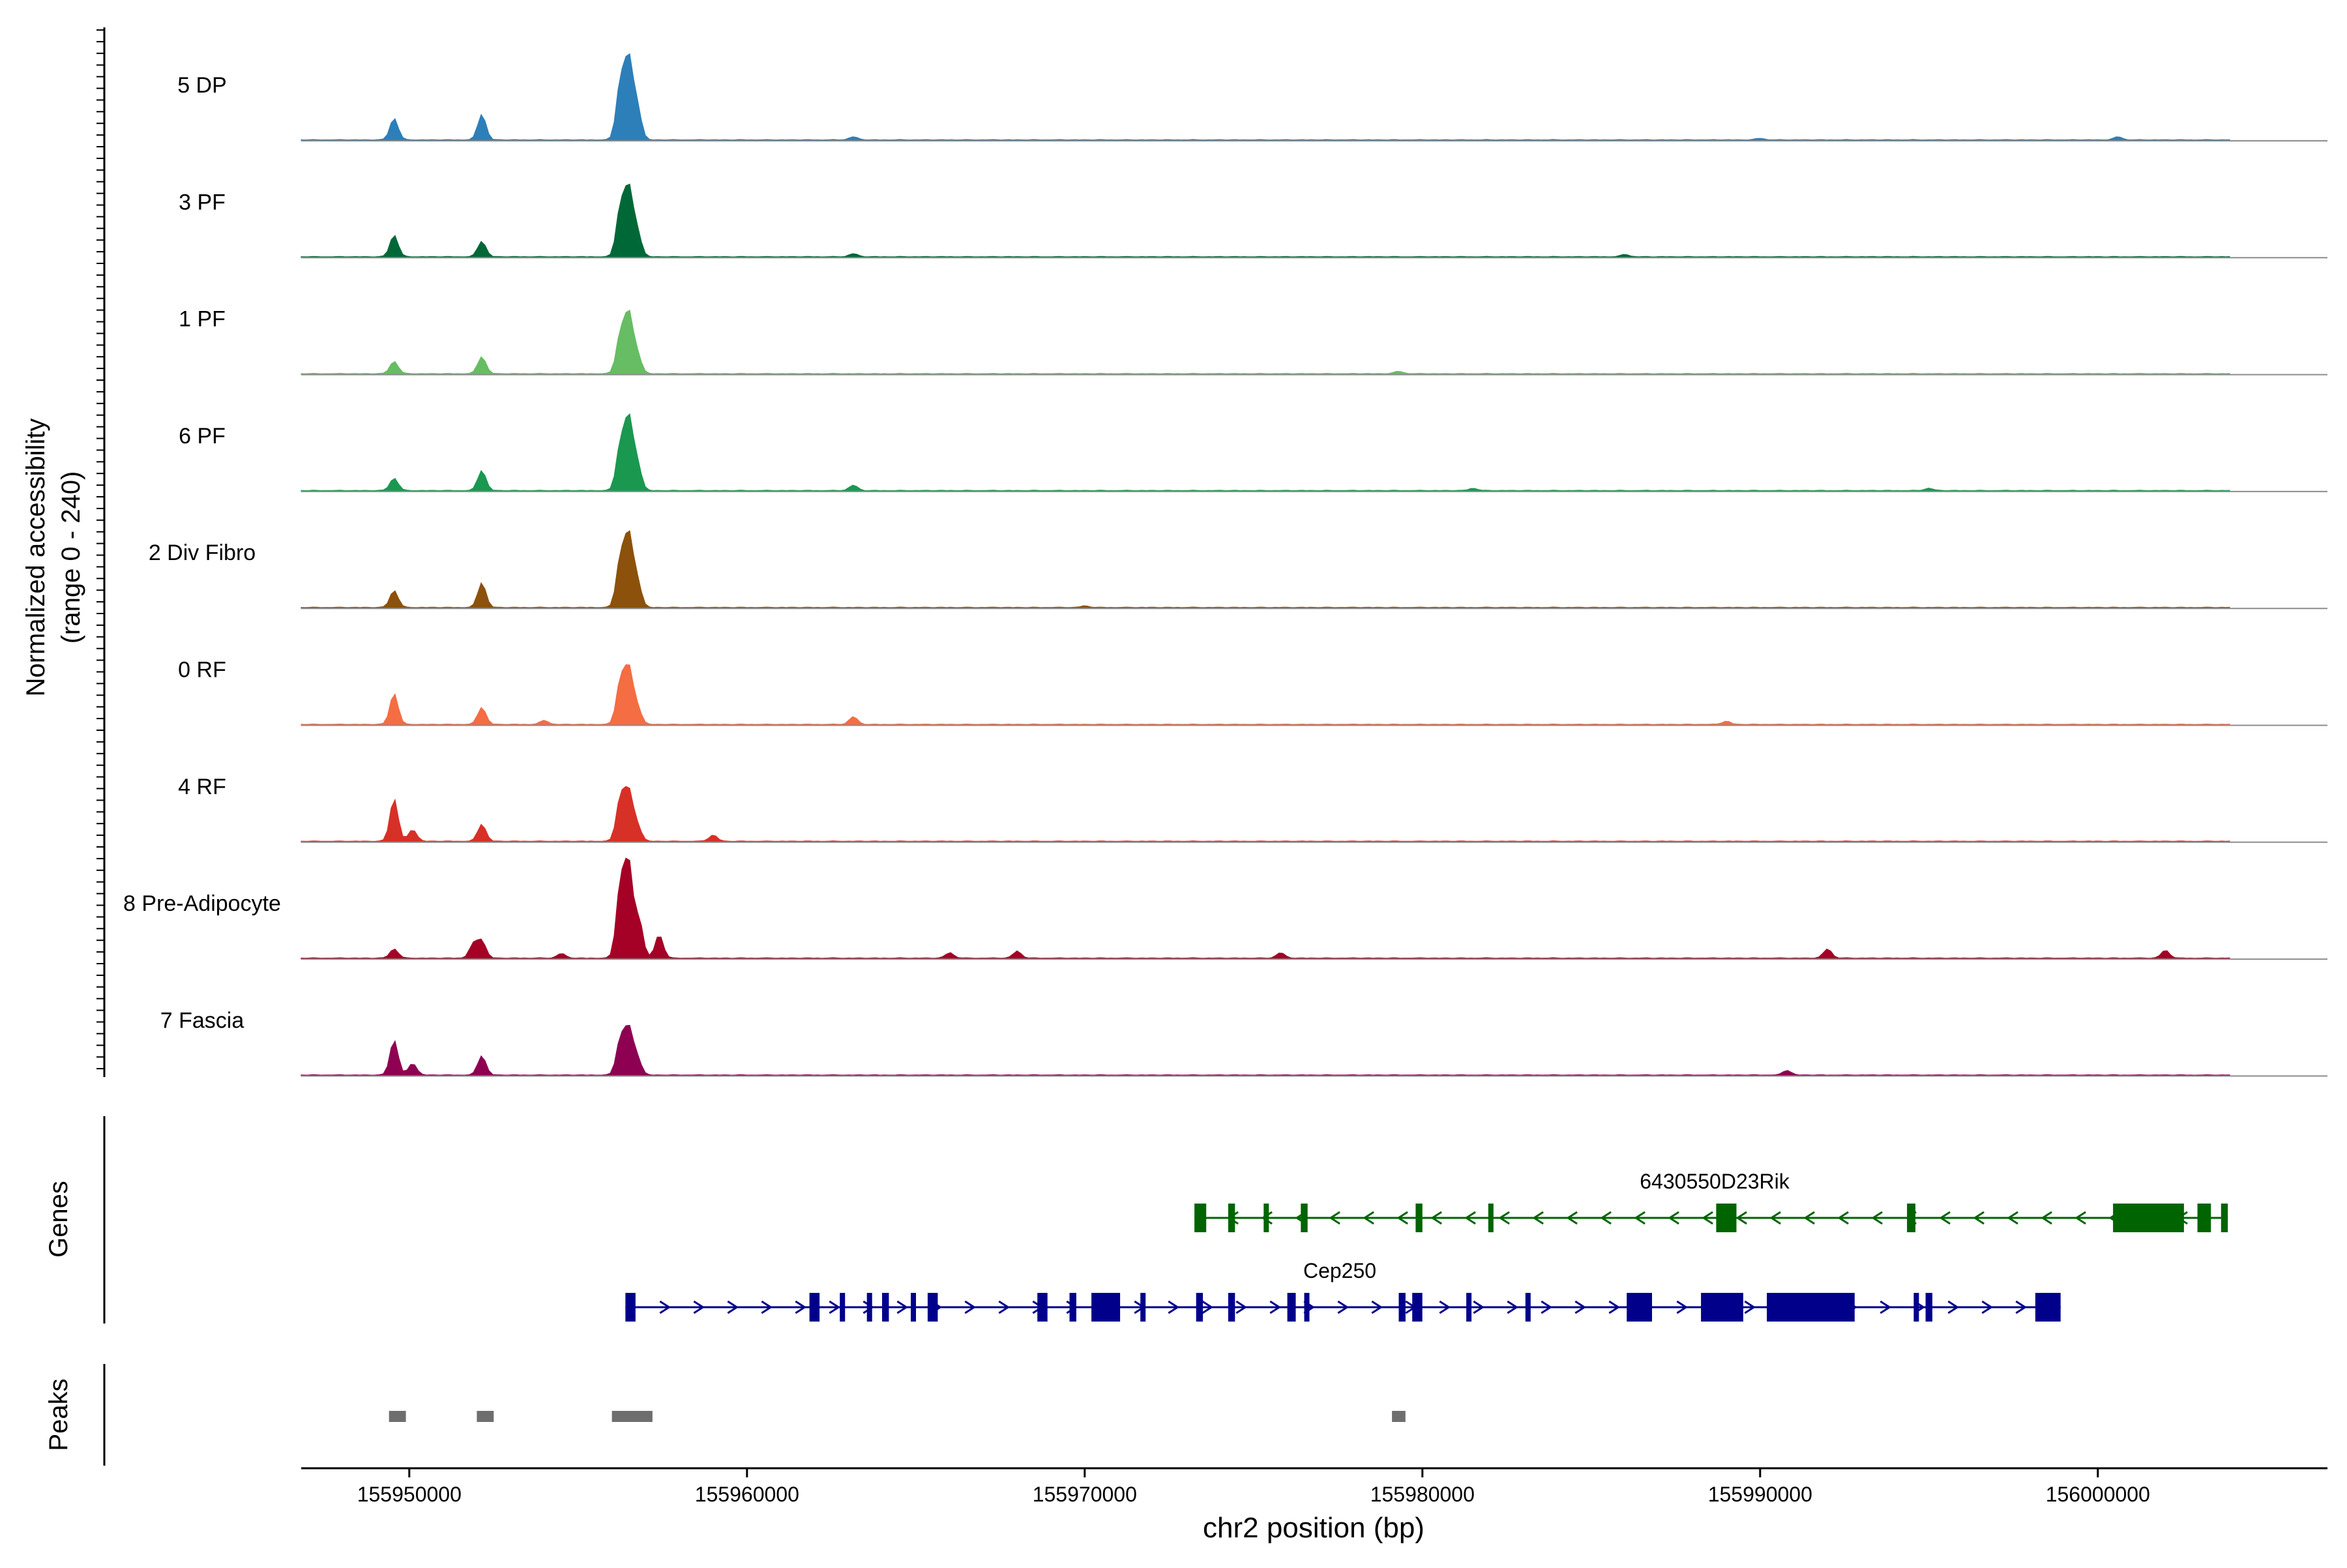 The height and width of the screenshot is (1568, 2347). I want to click on gene-name-label: Cep250, so click(1339, 1271).